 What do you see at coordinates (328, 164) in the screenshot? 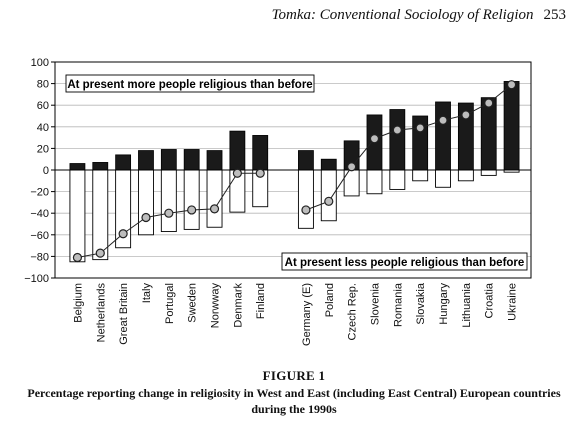
I see `bar-more-poland` at bounding box center [328, 164].